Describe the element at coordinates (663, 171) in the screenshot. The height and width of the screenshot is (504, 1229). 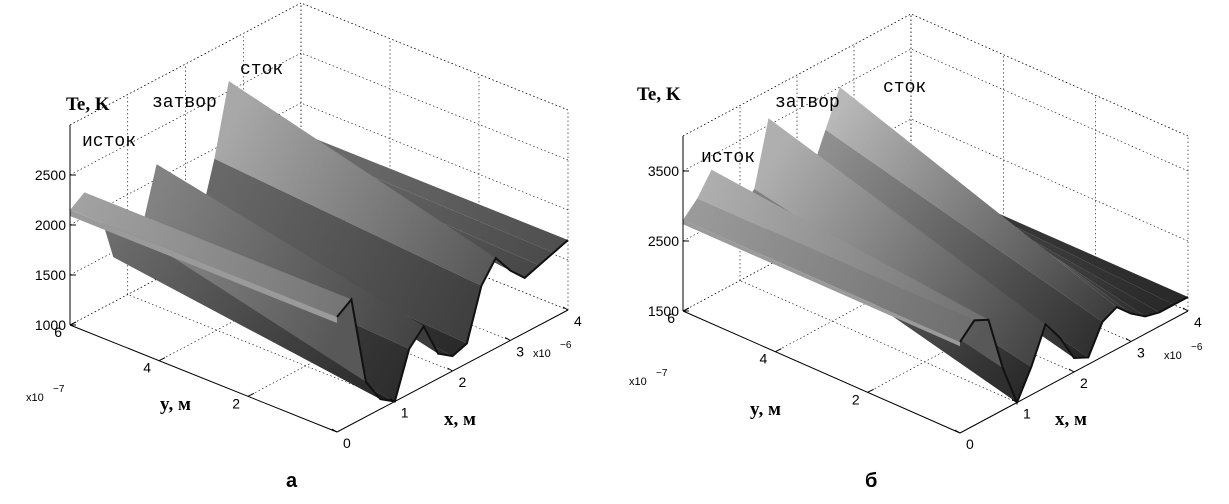
I see `z-tick-label: 3500` at that location.